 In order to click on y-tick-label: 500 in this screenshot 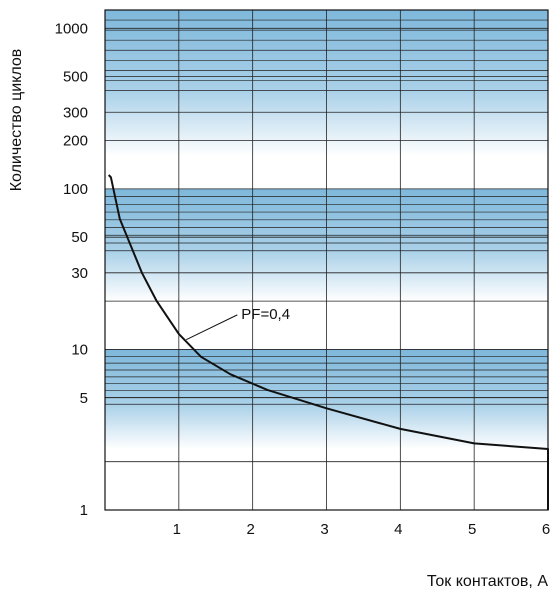, I will do `click(75, 77)`.